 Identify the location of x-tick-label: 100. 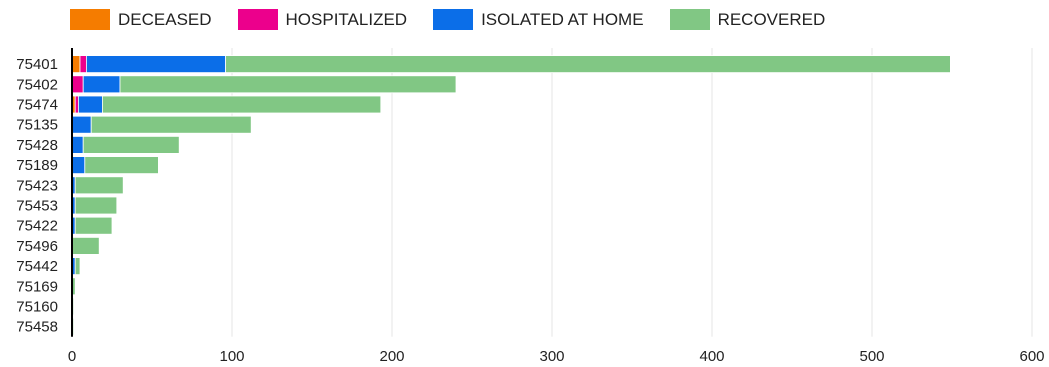
(231, 356).